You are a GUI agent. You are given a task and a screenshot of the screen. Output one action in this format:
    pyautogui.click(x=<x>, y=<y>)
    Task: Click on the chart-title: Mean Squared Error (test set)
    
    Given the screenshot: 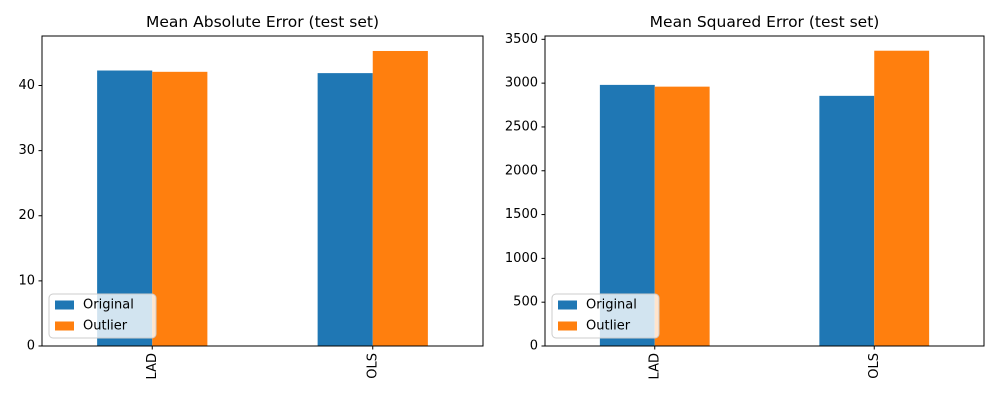 What is the action you would take?
    pyautogui.click(x=765, y=22)
    